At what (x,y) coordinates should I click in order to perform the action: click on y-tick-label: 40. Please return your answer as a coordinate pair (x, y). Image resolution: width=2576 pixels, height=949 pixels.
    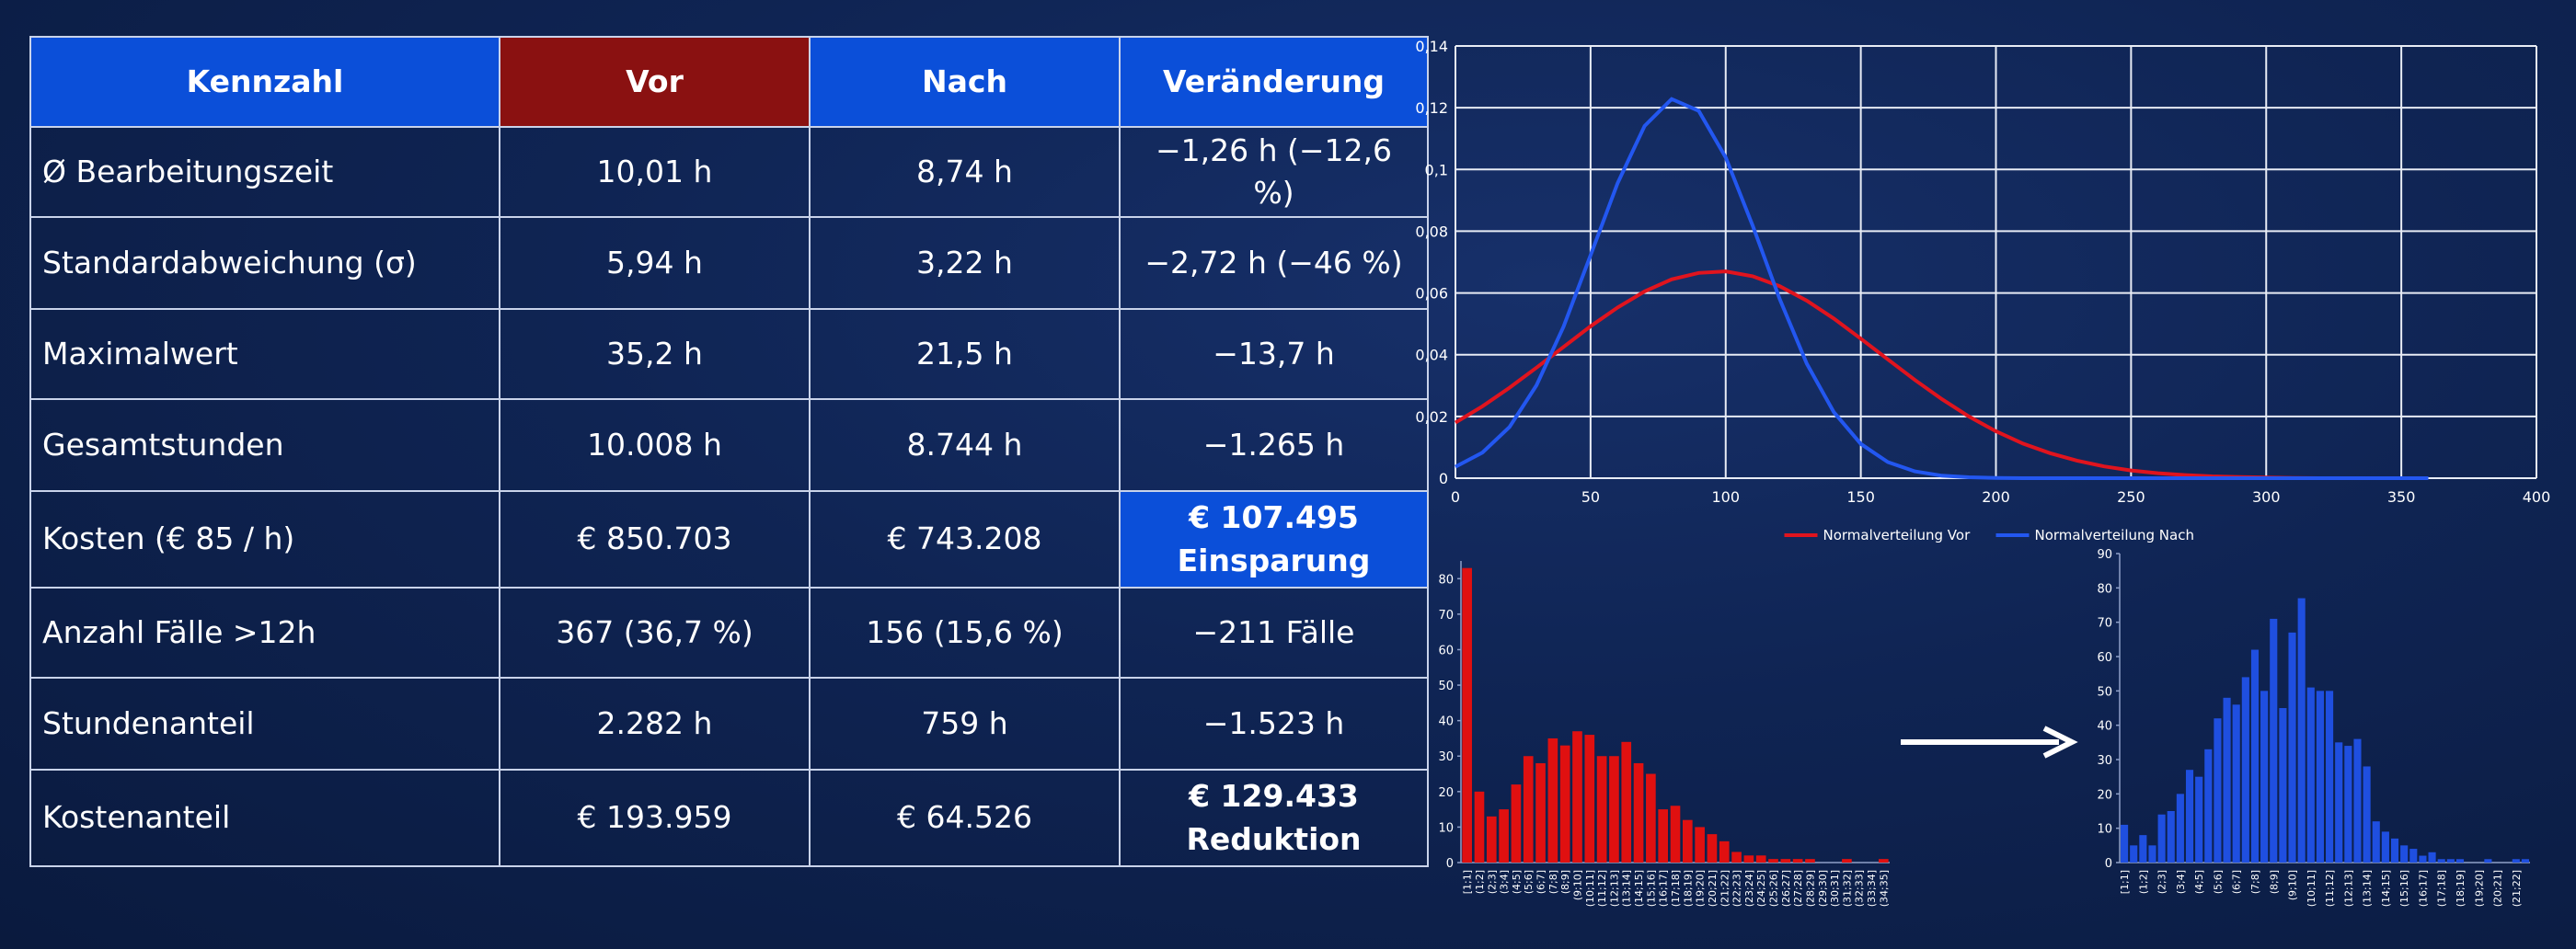
    Looking at the image, I should click on (1446, 722).